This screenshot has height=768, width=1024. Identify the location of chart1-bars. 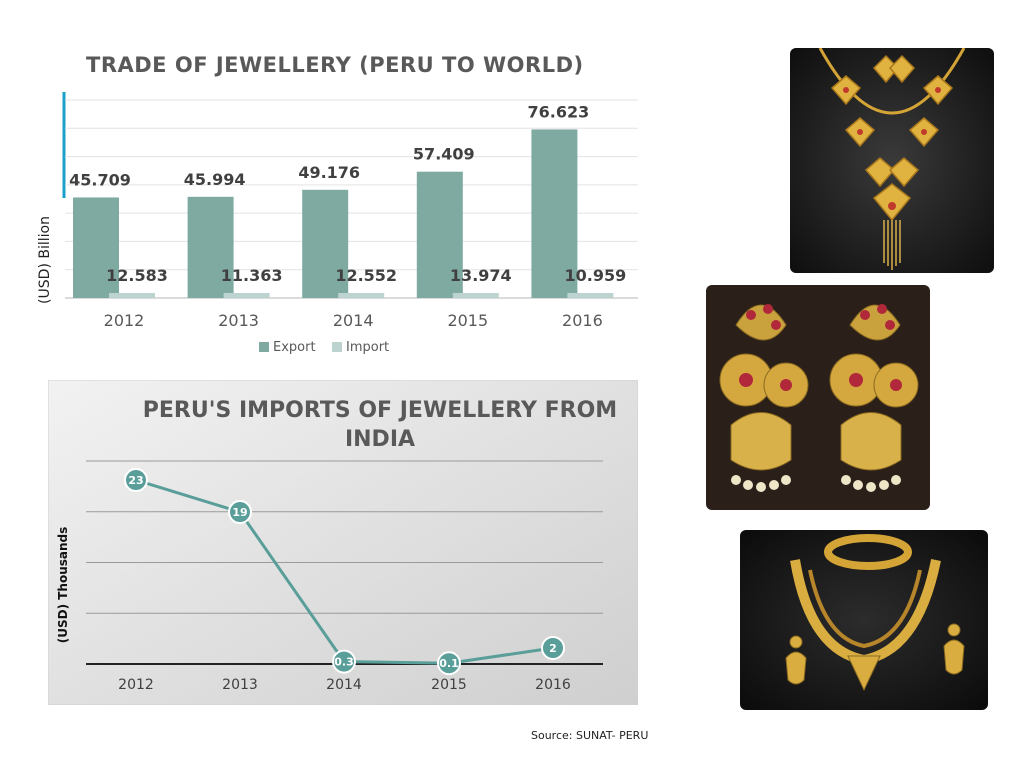
(343, 213).